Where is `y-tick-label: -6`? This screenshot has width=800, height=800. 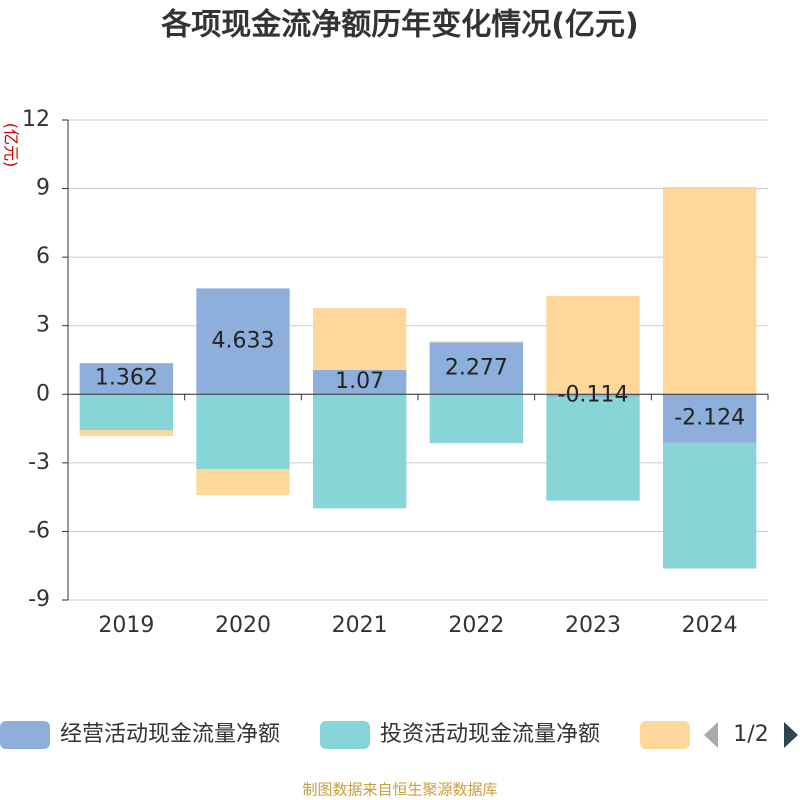
y-tick-label: -6 is located at coordinates (39, 530).